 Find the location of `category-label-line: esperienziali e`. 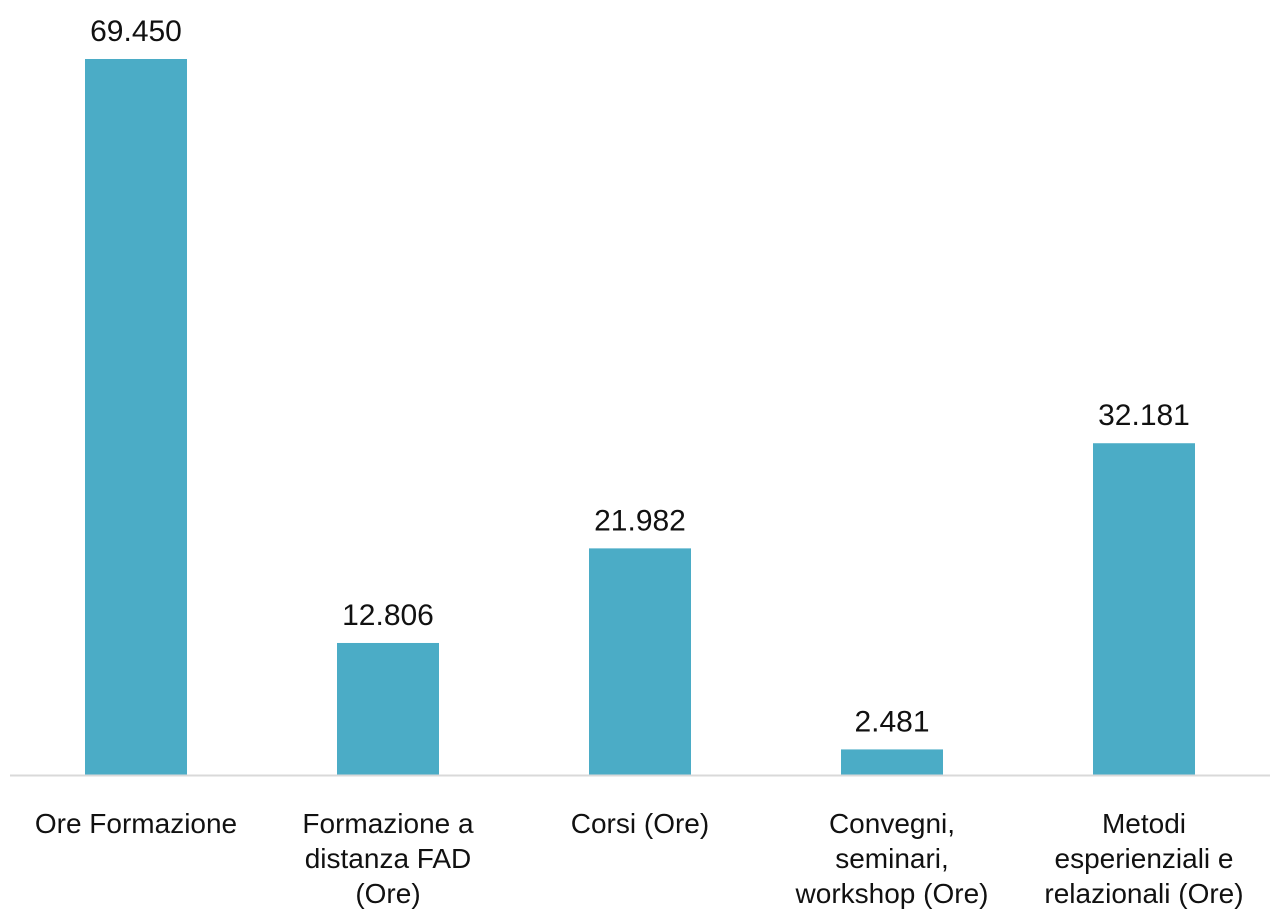

category-label-line: esperienziali e is located at coordinates (1144, 858).